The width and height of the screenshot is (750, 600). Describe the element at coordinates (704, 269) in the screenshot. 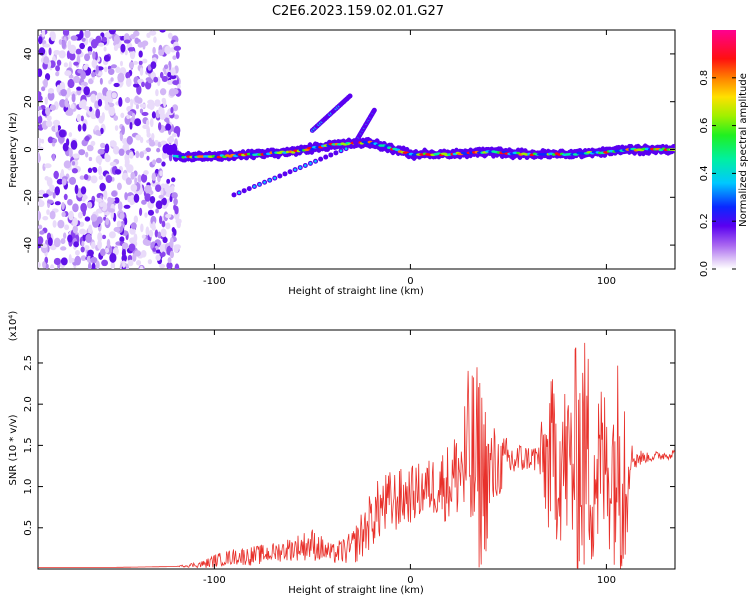

I see `colorbar-tick-label: 0.0` at that location.